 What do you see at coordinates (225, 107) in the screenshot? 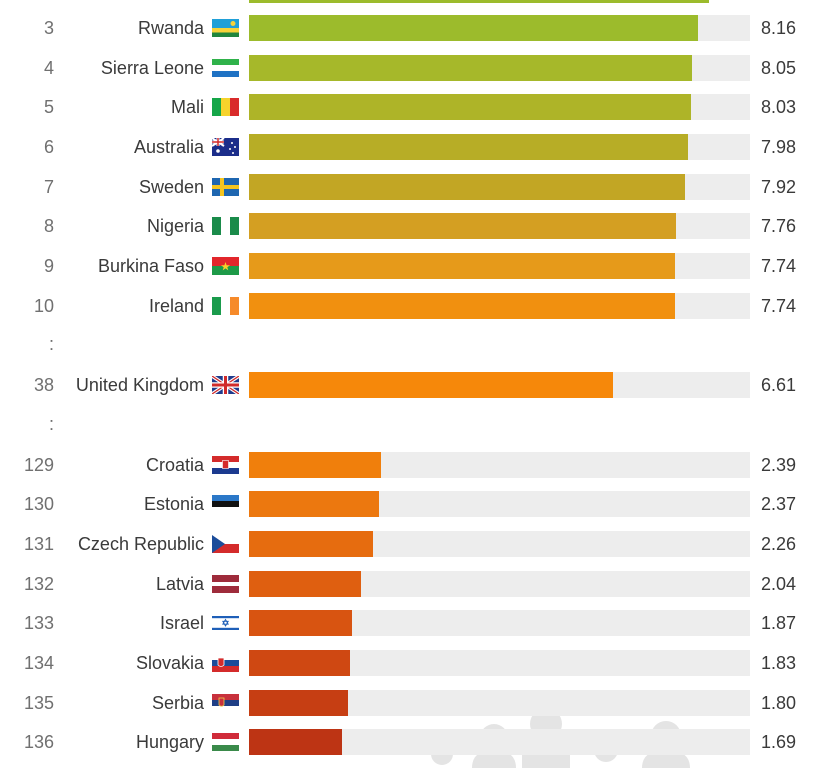
I see `mali-flag-icon` at bounding box center [225, 107].